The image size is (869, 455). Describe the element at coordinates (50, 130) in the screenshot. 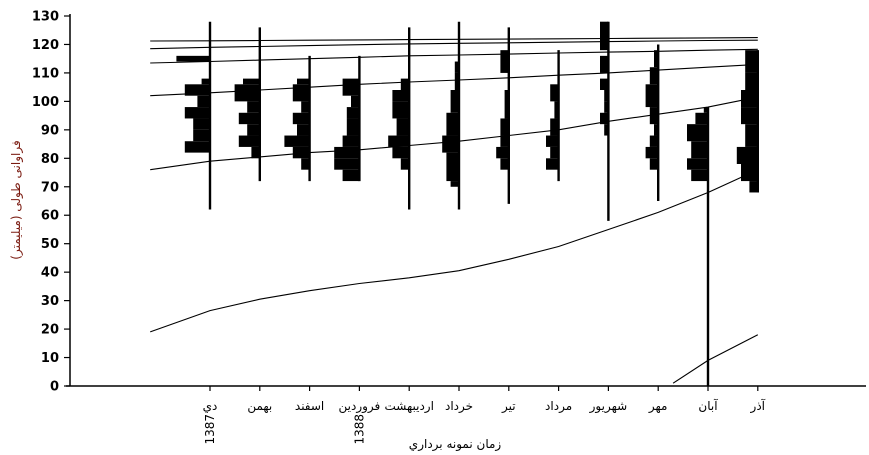

I see `y-tick-label: 90` at that location.